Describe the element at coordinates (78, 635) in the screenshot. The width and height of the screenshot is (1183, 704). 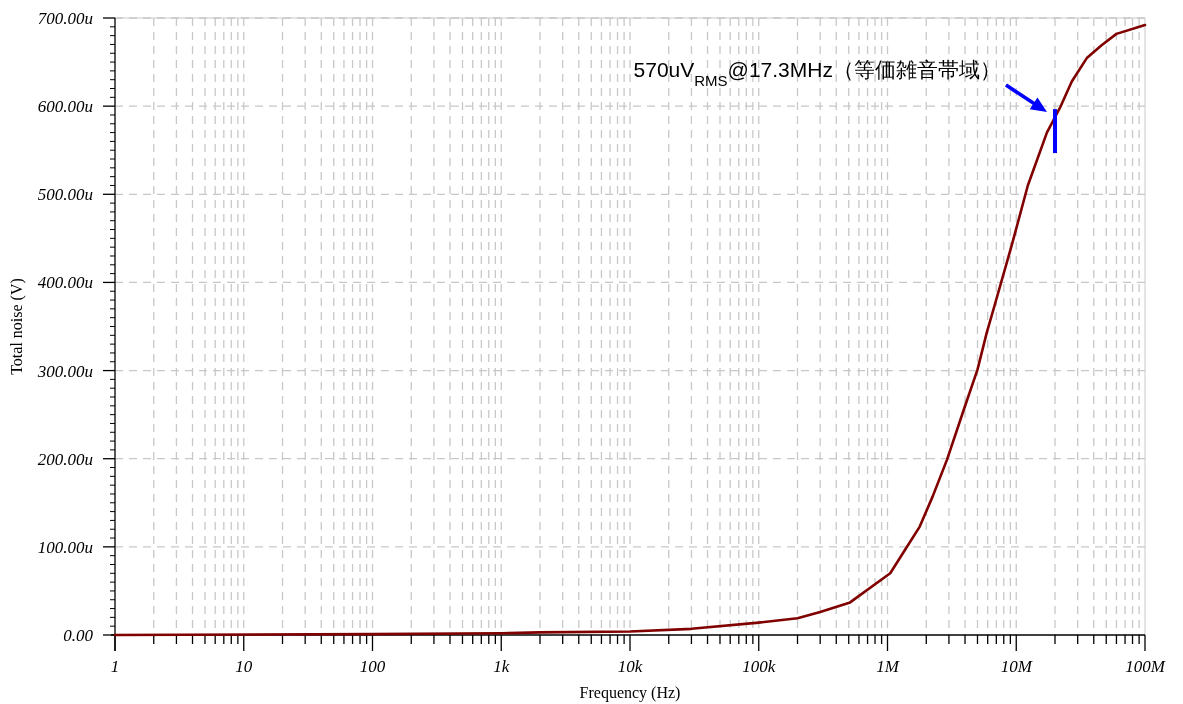
I see `y-tick-label: 0.00` at that location.